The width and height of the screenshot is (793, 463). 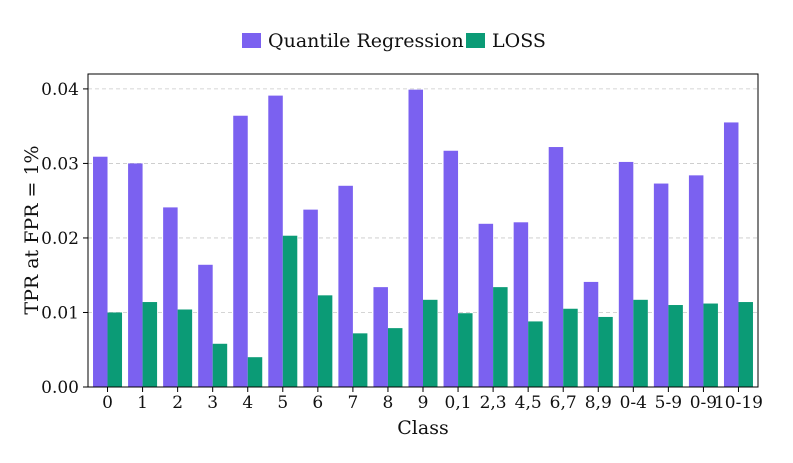 What do you see at coordinates (519, 41) in the screenshot?
I see `legend-label: LOSS` at bounding box center [519, 41].